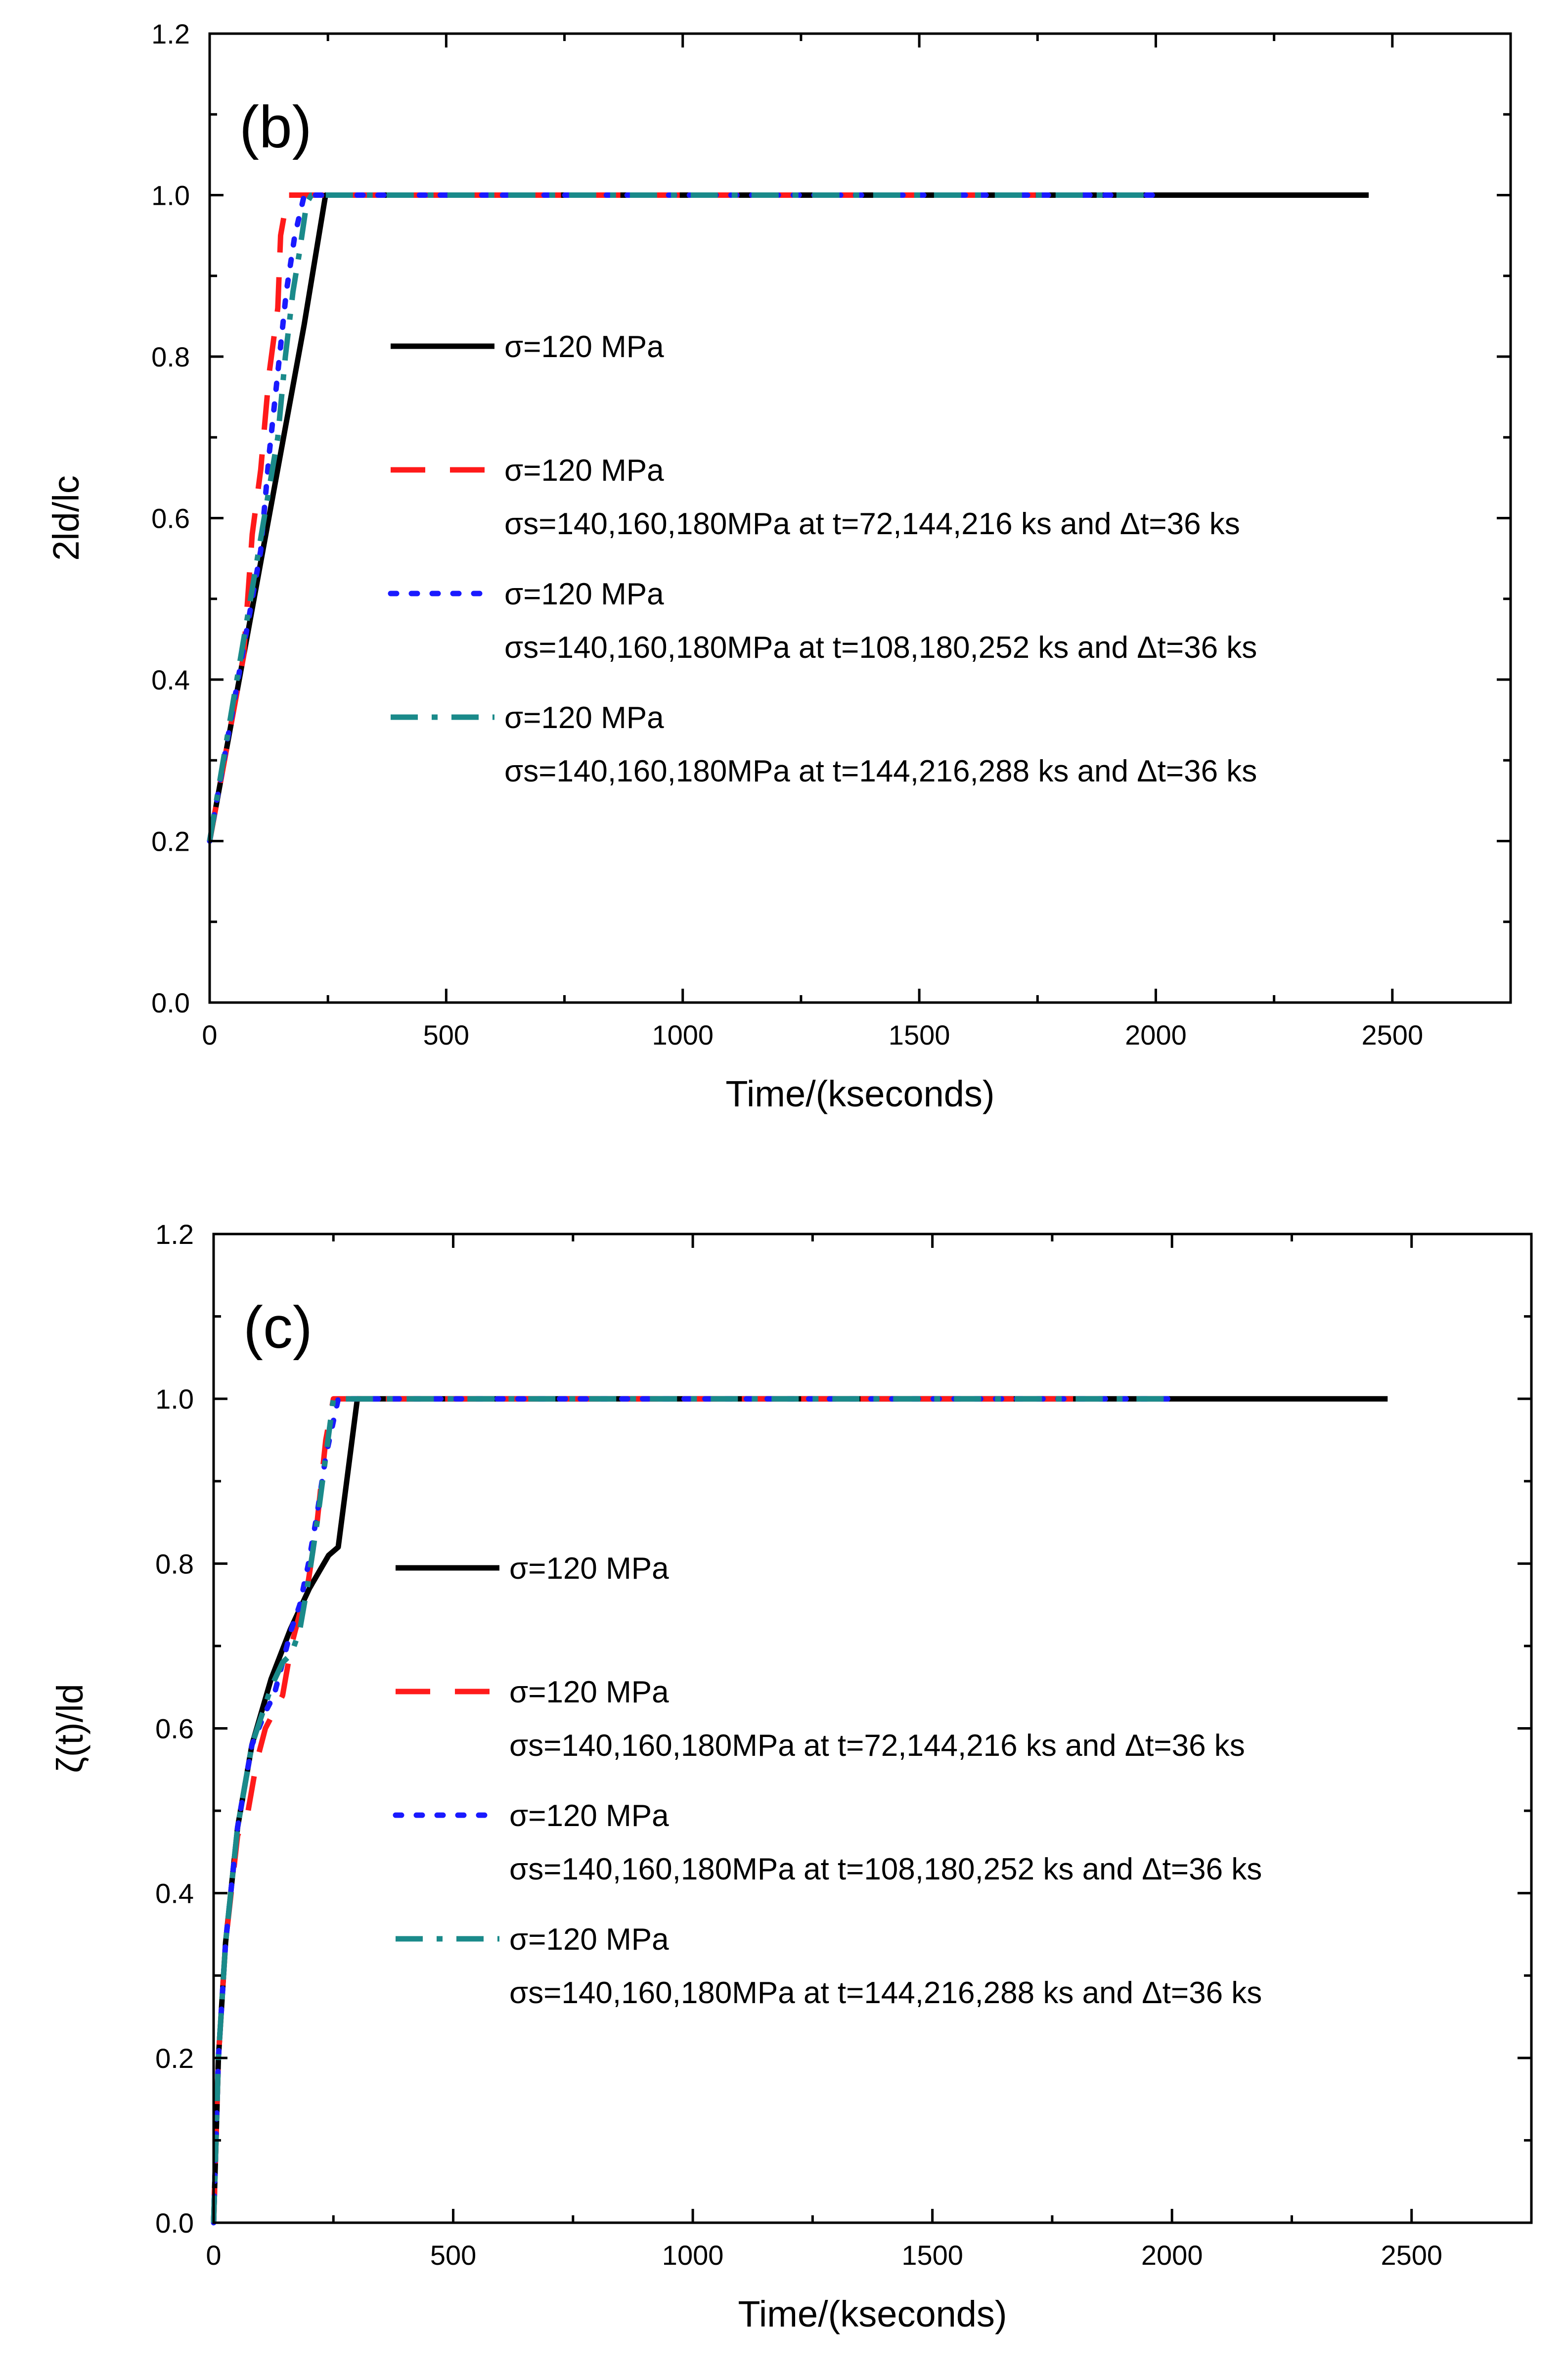 The image size is (1565, 2380). Describe the element at coordinates (275, 127) in the screenshot. I see `panel-label: (b)` at that location.